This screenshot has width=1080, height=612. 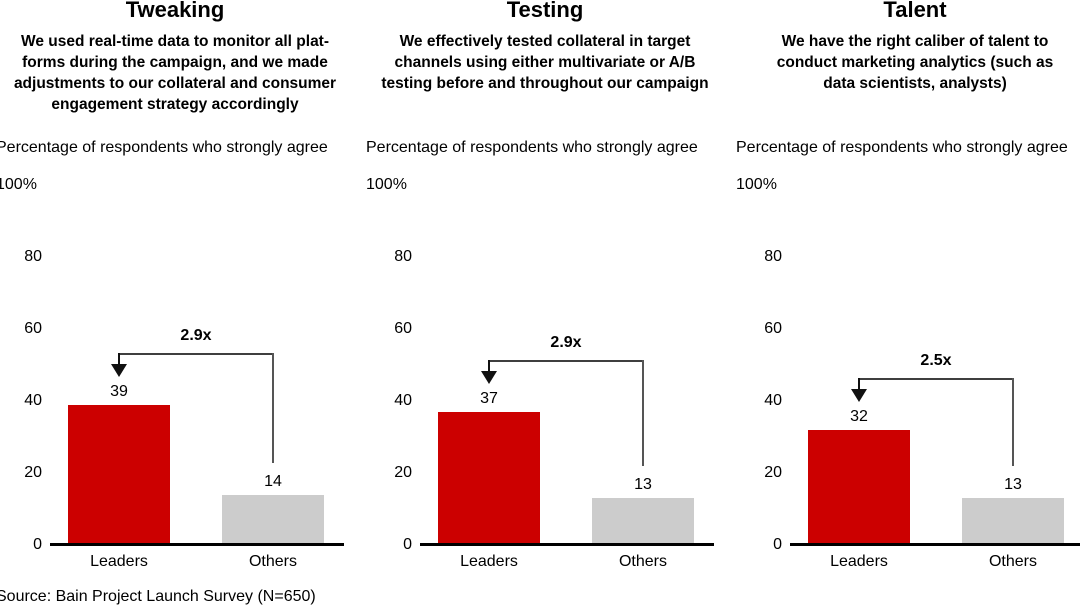 I want to click on subtitle-line: forms during the campaign, and we made, so click(x=175, y=62).